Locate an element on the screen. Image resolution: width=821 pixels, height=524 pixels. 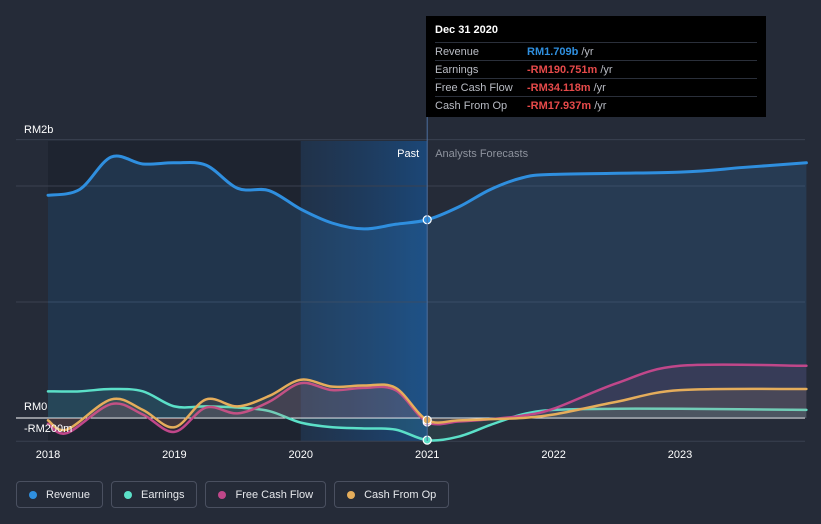
tooltip-row-revenue: Revenue RM1.709b /yr is located at coordinates (596, 51).